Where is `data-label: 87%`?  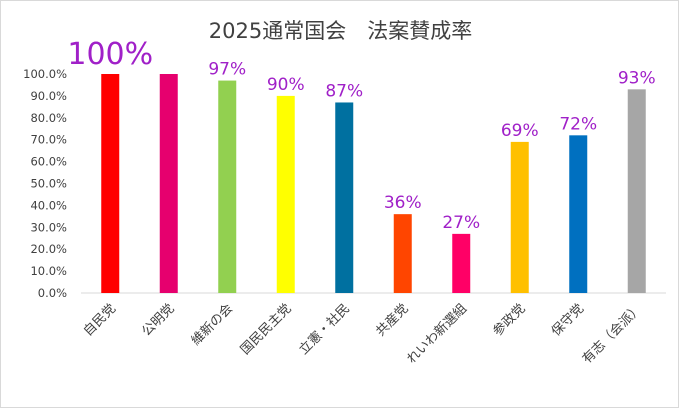
data-label: 87% is located at coordinates (344, 91).